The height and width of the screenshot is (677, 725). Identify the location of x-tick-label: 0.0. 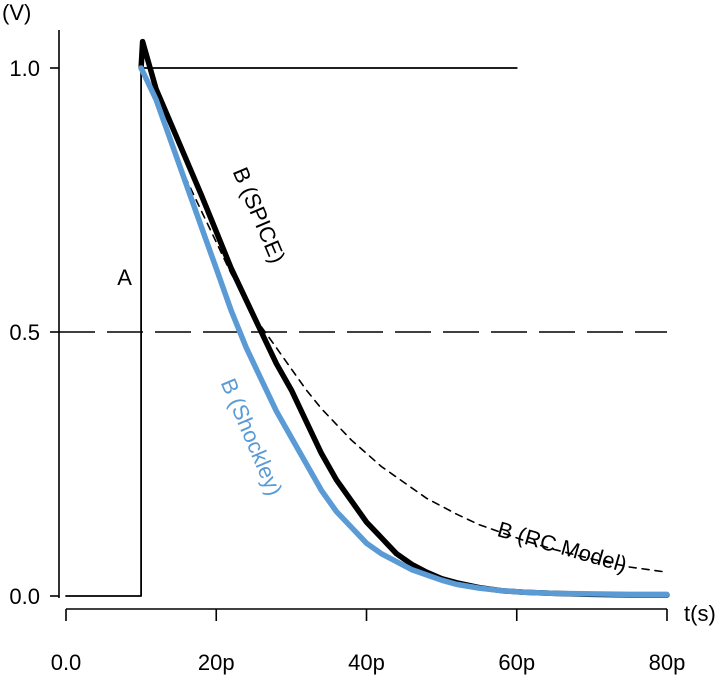
(66, 662).